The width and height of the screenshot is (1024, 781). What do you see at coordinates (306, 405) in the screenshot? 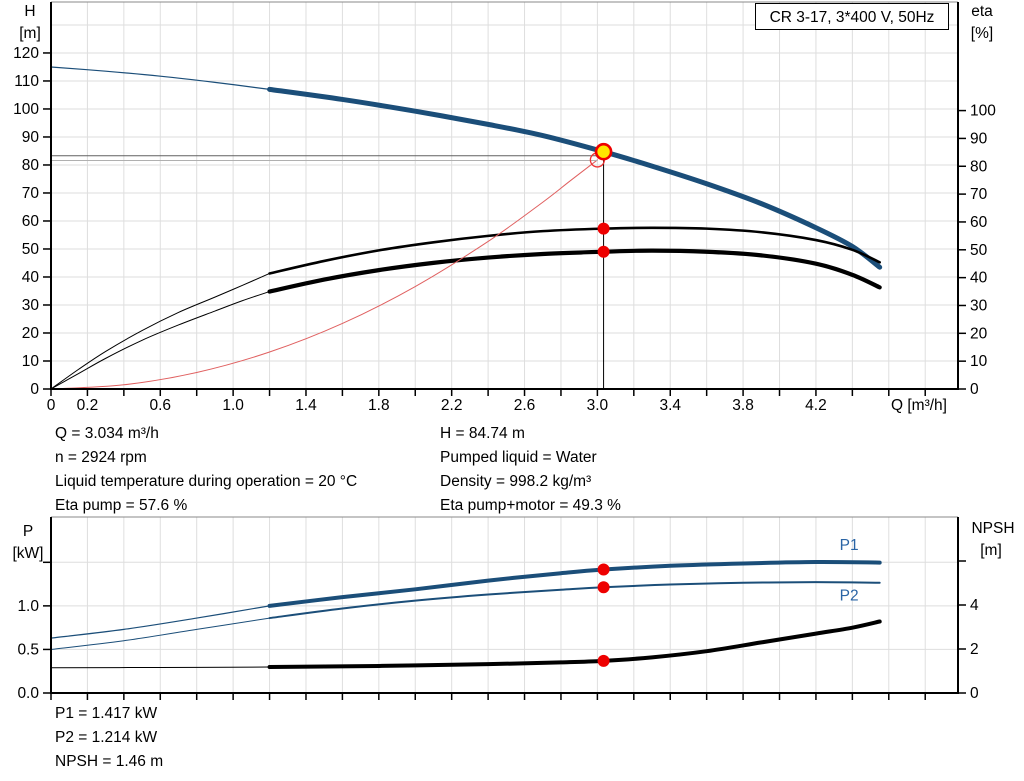
I see `x-tick-label: 1.4` at bounding box center [306, 405].